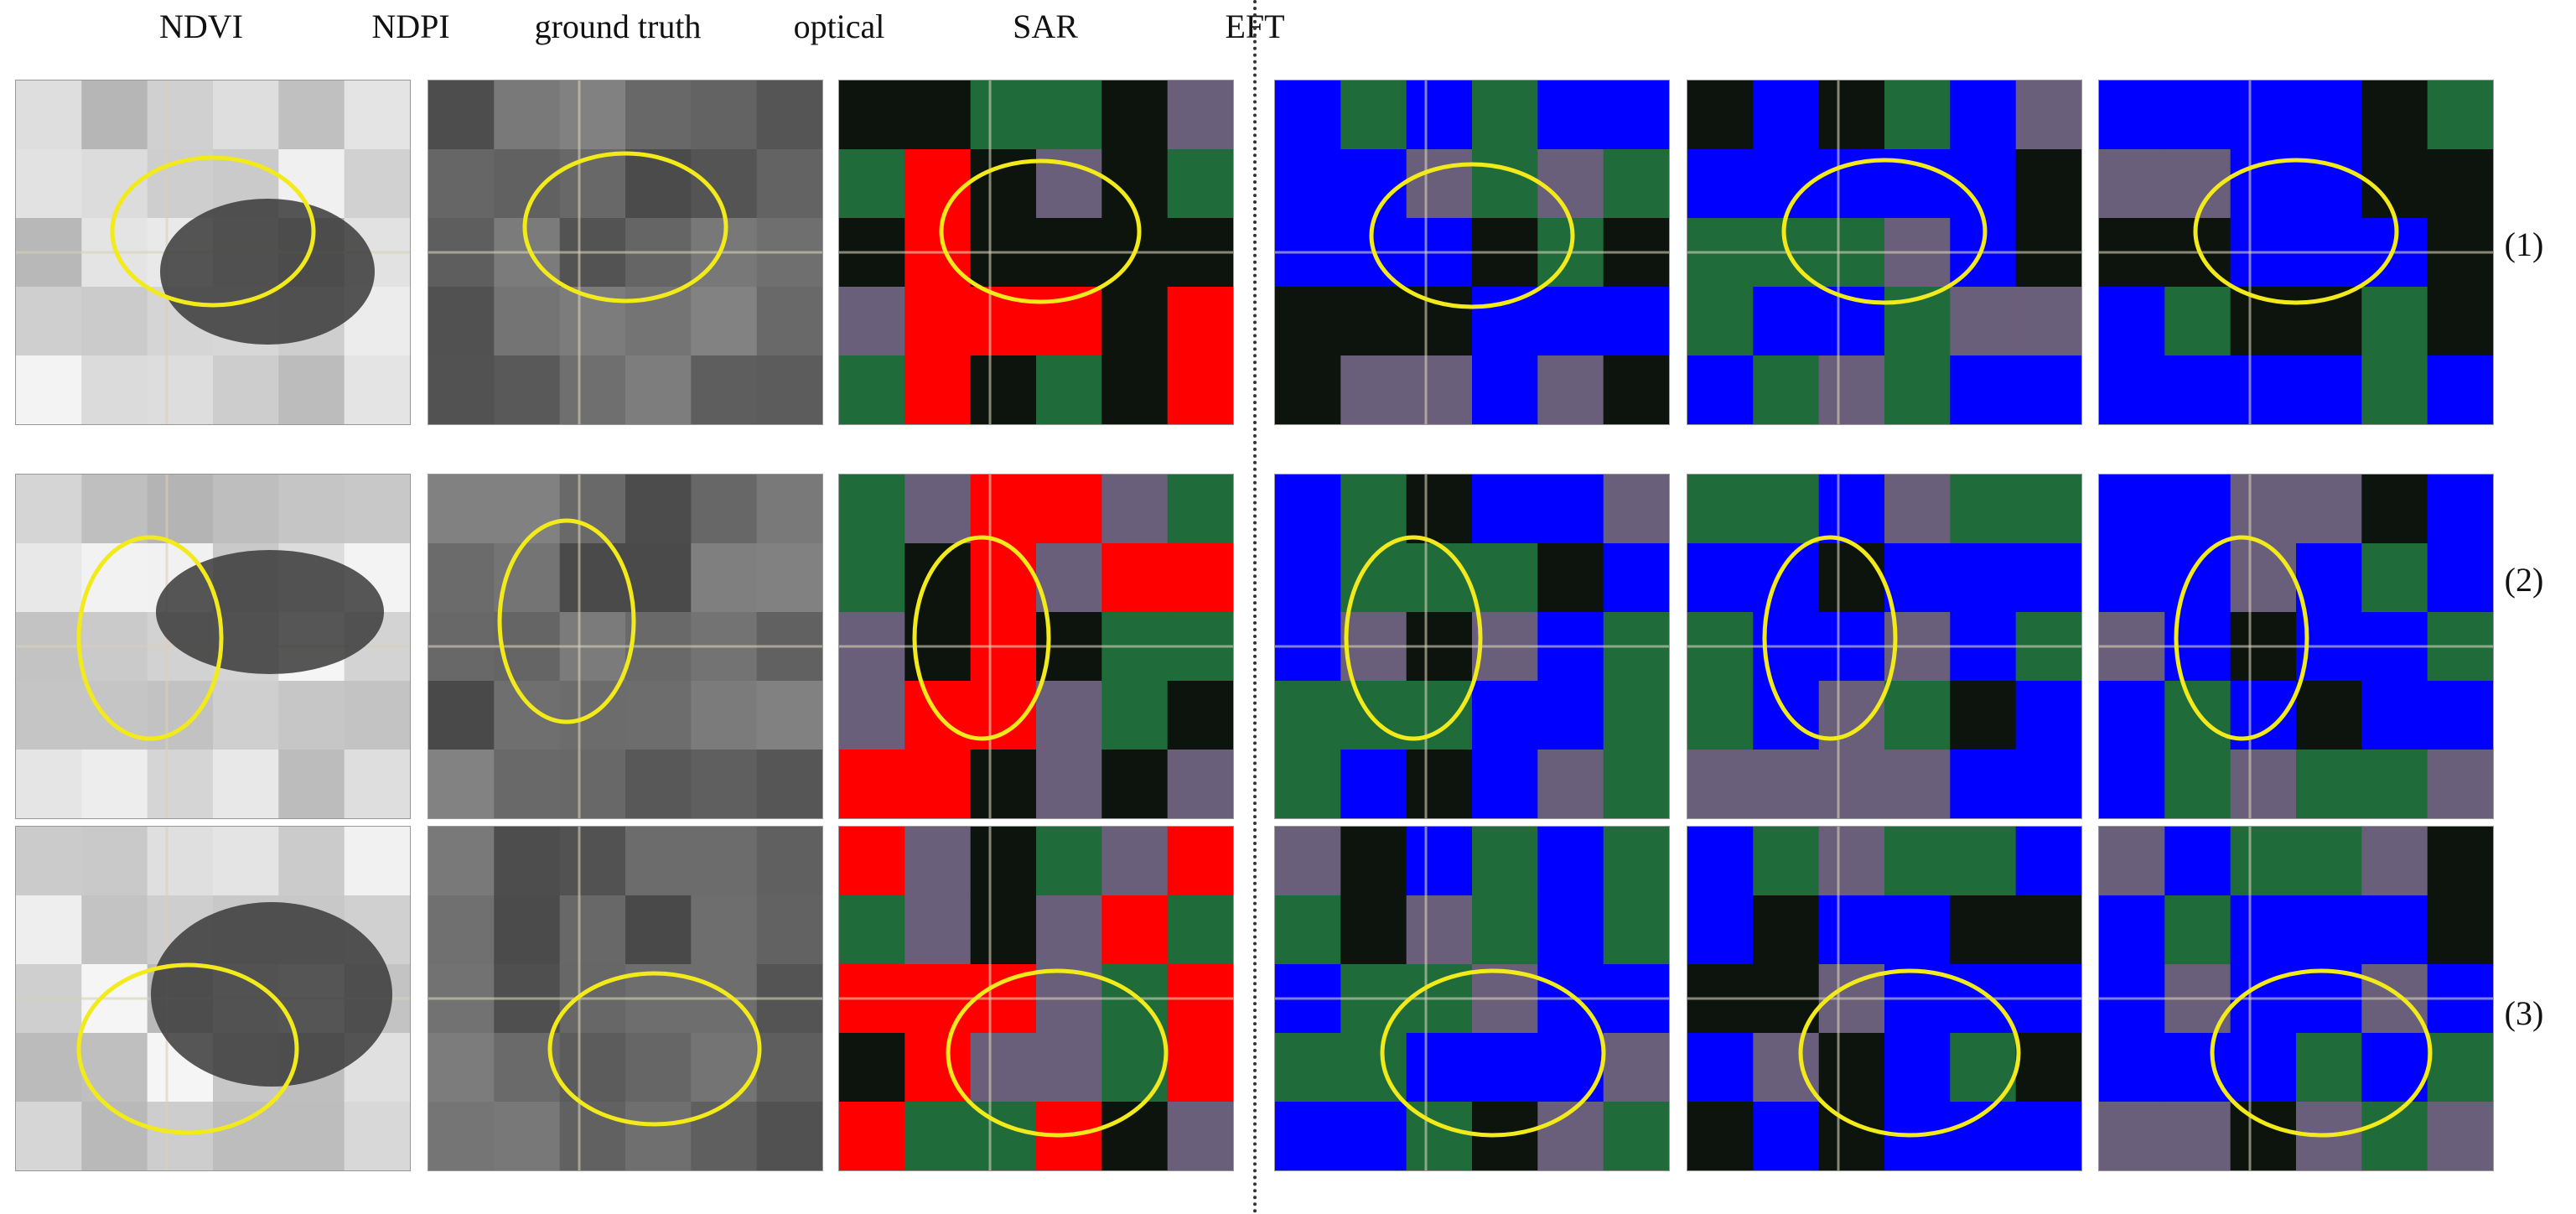 This screenshot has width=2576, height=1214. Describe the element at coordinates (2524, 244) in the screenshot. I see `row-label-1: (1)` at that location.